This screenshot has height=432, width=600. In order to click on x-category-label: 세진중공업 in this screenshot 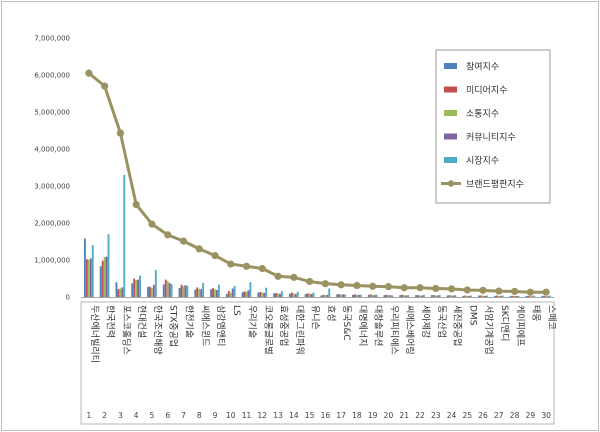, I will do `click(457, 325)`.